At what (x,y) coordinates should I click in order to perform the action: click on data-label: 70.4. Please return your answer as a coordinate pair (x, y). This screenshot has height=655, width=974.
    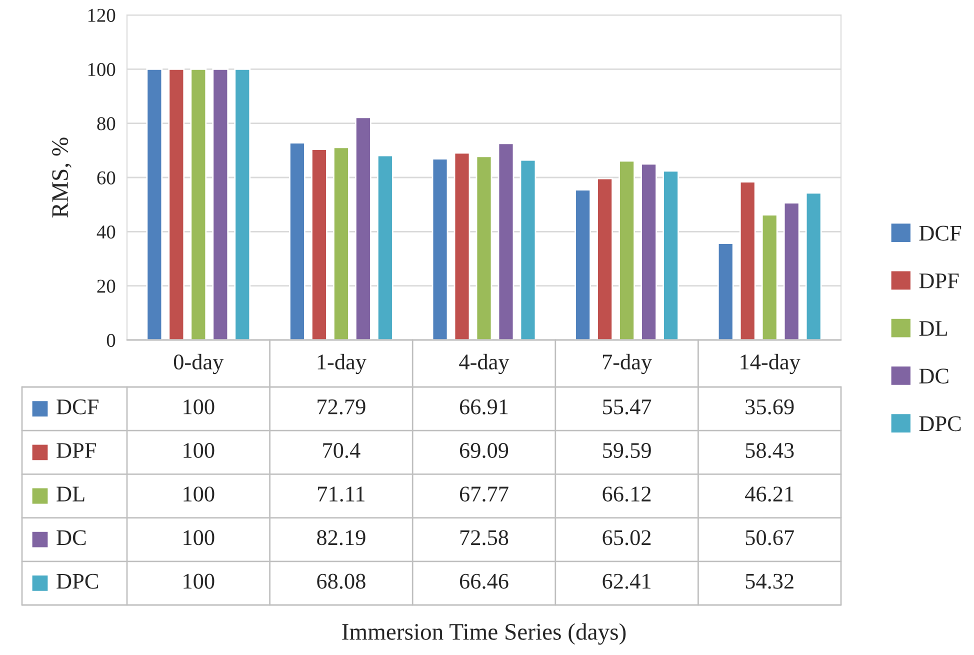
    Looking at the image, I should click on (341, 450).